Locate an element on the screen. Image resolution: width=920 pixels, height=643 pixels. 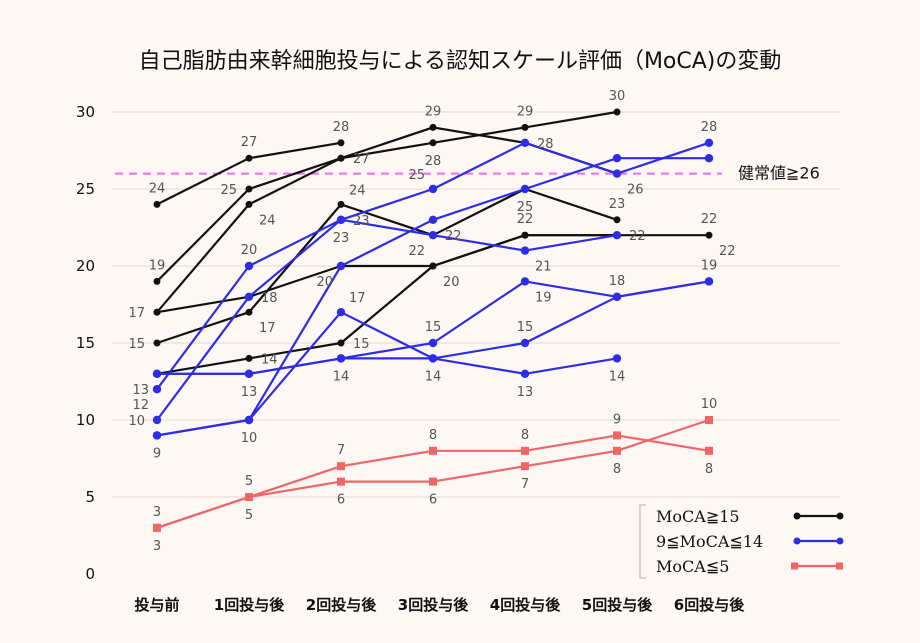
data-label: 17 is located at coordinates (267, 328).